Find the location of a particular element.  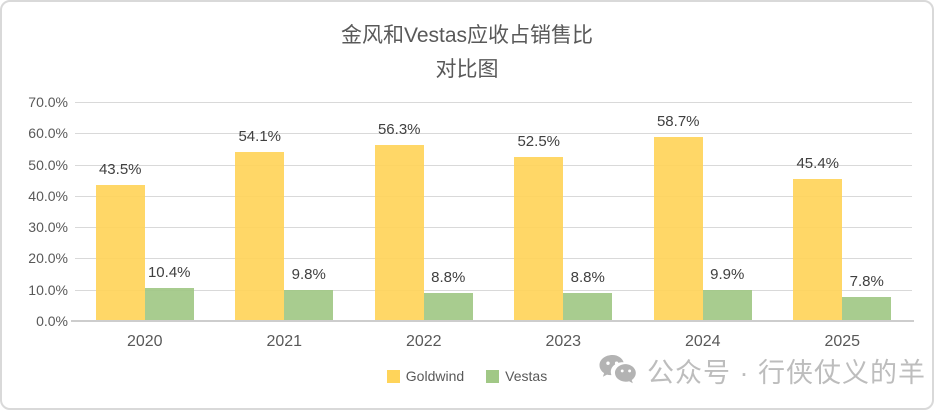

y-tick-label: 0.0% is located at coordinates (52, 321).